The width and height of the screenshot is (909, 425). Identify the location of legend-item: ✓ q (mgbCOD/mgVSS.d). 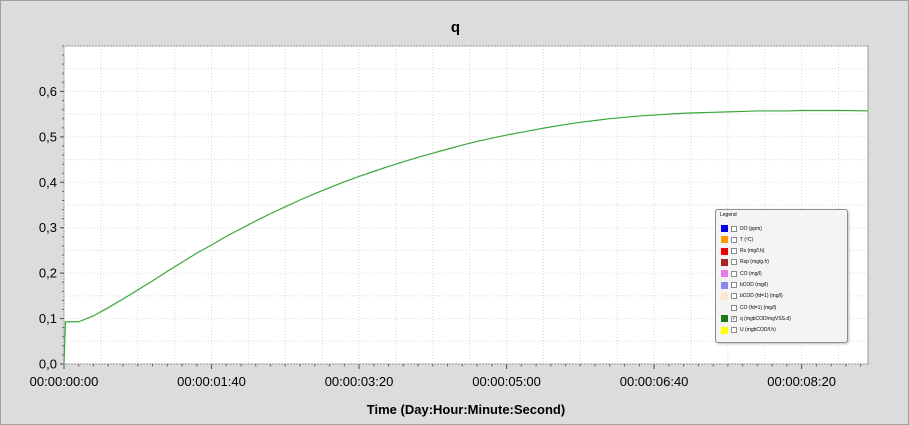
(756, 318).